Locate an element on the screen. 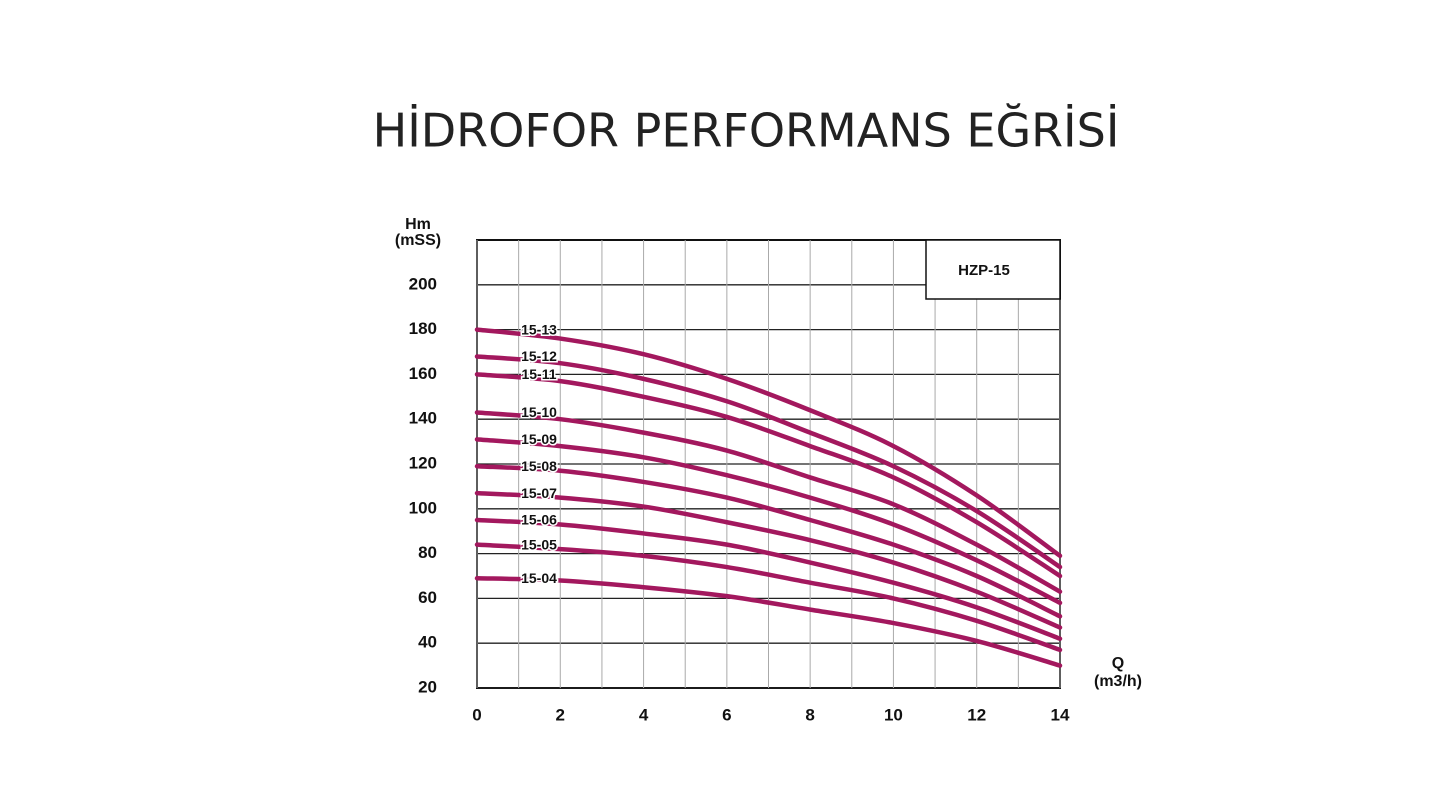 Image resolution: width=1440 pixels, height=810 pixels. annotation: HZP-15 is located at coordinates (984, 270).